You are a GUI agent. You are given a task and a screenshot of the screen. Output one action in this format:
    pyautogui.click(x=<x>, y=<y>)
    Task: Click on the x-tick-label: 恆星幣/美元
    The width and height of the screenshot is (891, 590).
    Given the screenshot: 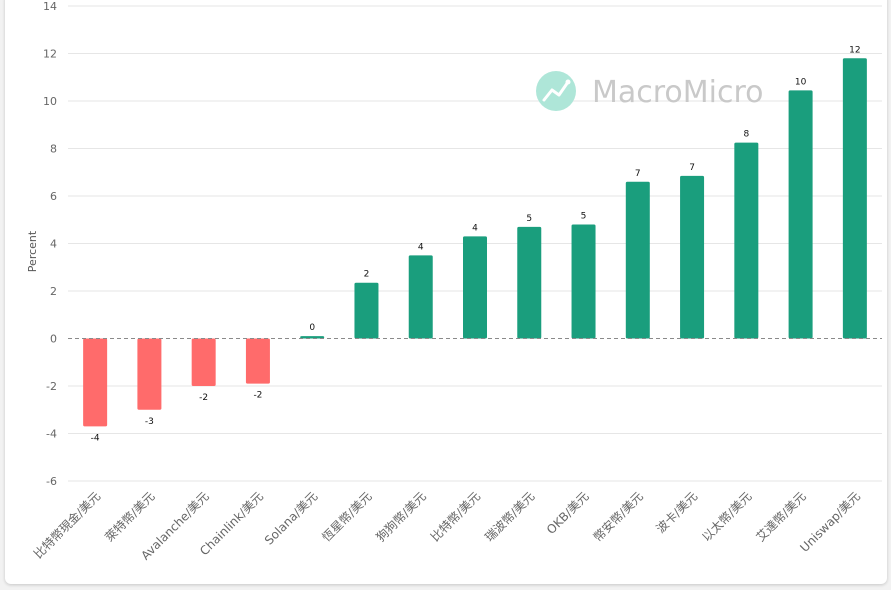 What is the action you would take?
    pyautogui.click(x=346, y=516)
    